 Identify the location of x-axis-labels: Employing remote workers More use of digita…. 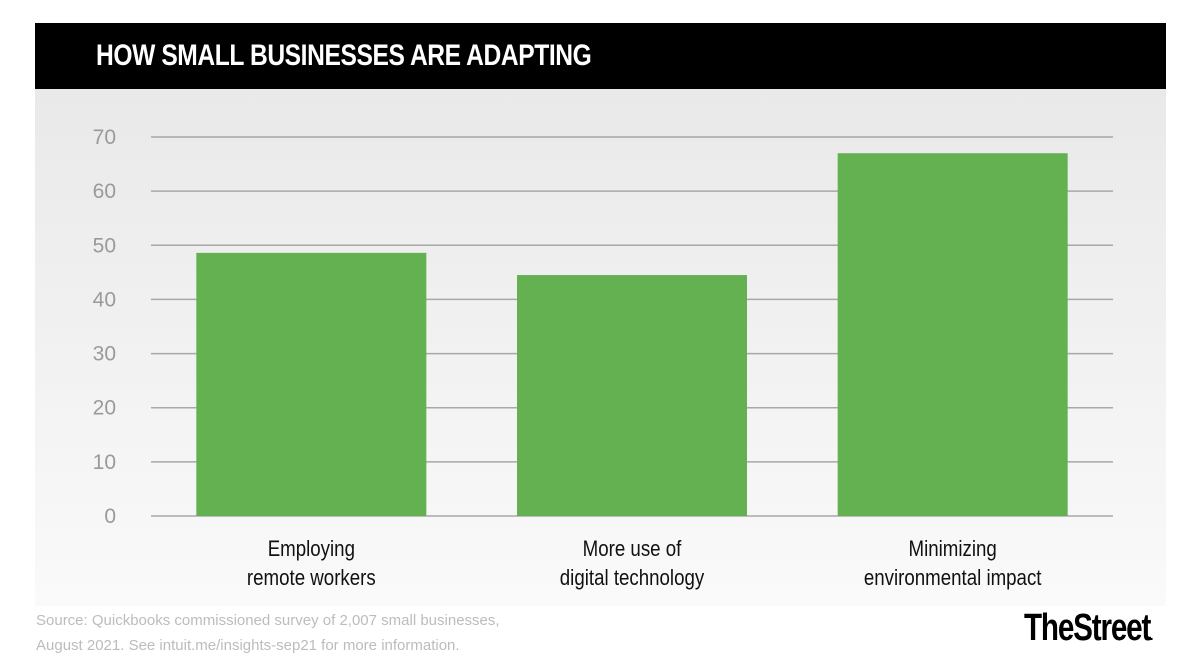
(644, 564).